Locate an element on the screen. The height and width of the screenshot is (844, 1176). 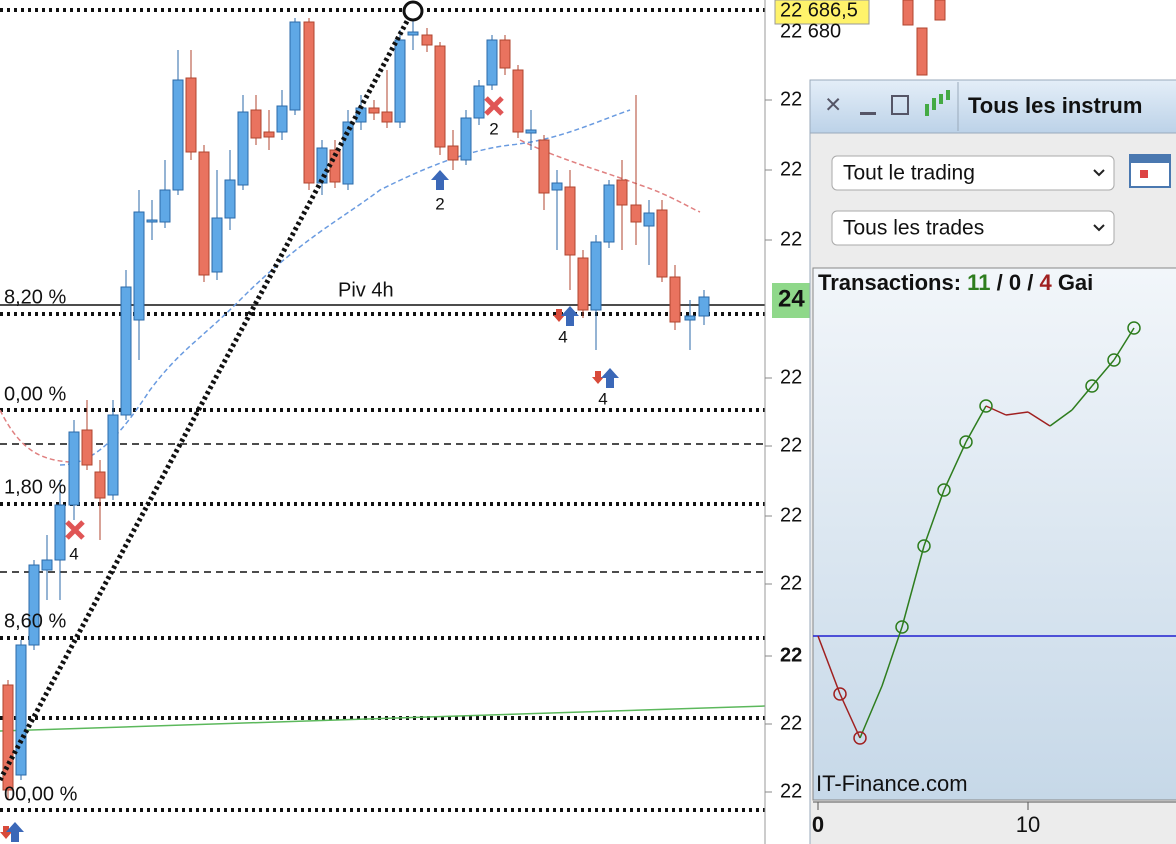
fib-label: 00,00 % is located at coordinates (41, 794).